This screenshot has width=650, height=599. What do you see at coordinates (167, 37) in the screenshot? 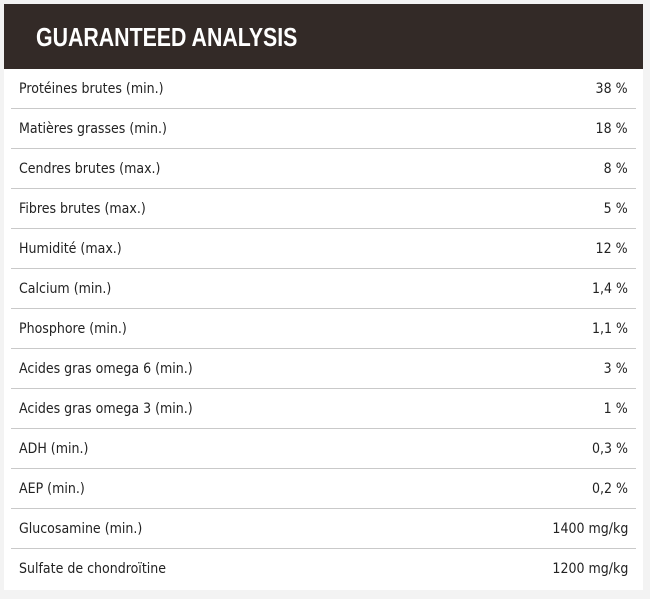
I see `panel-title: GUARANTEED ANALYSIS` at bounding box center [167, 37].